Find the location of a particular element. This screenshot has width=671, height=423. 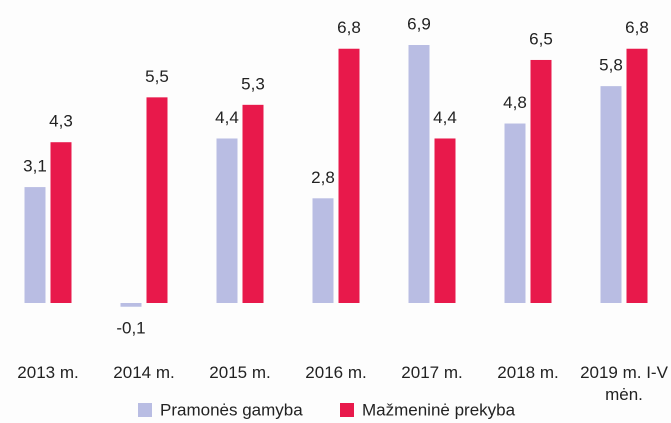

x-tick-label: 2017 m. is located at coordinates (432, 372).